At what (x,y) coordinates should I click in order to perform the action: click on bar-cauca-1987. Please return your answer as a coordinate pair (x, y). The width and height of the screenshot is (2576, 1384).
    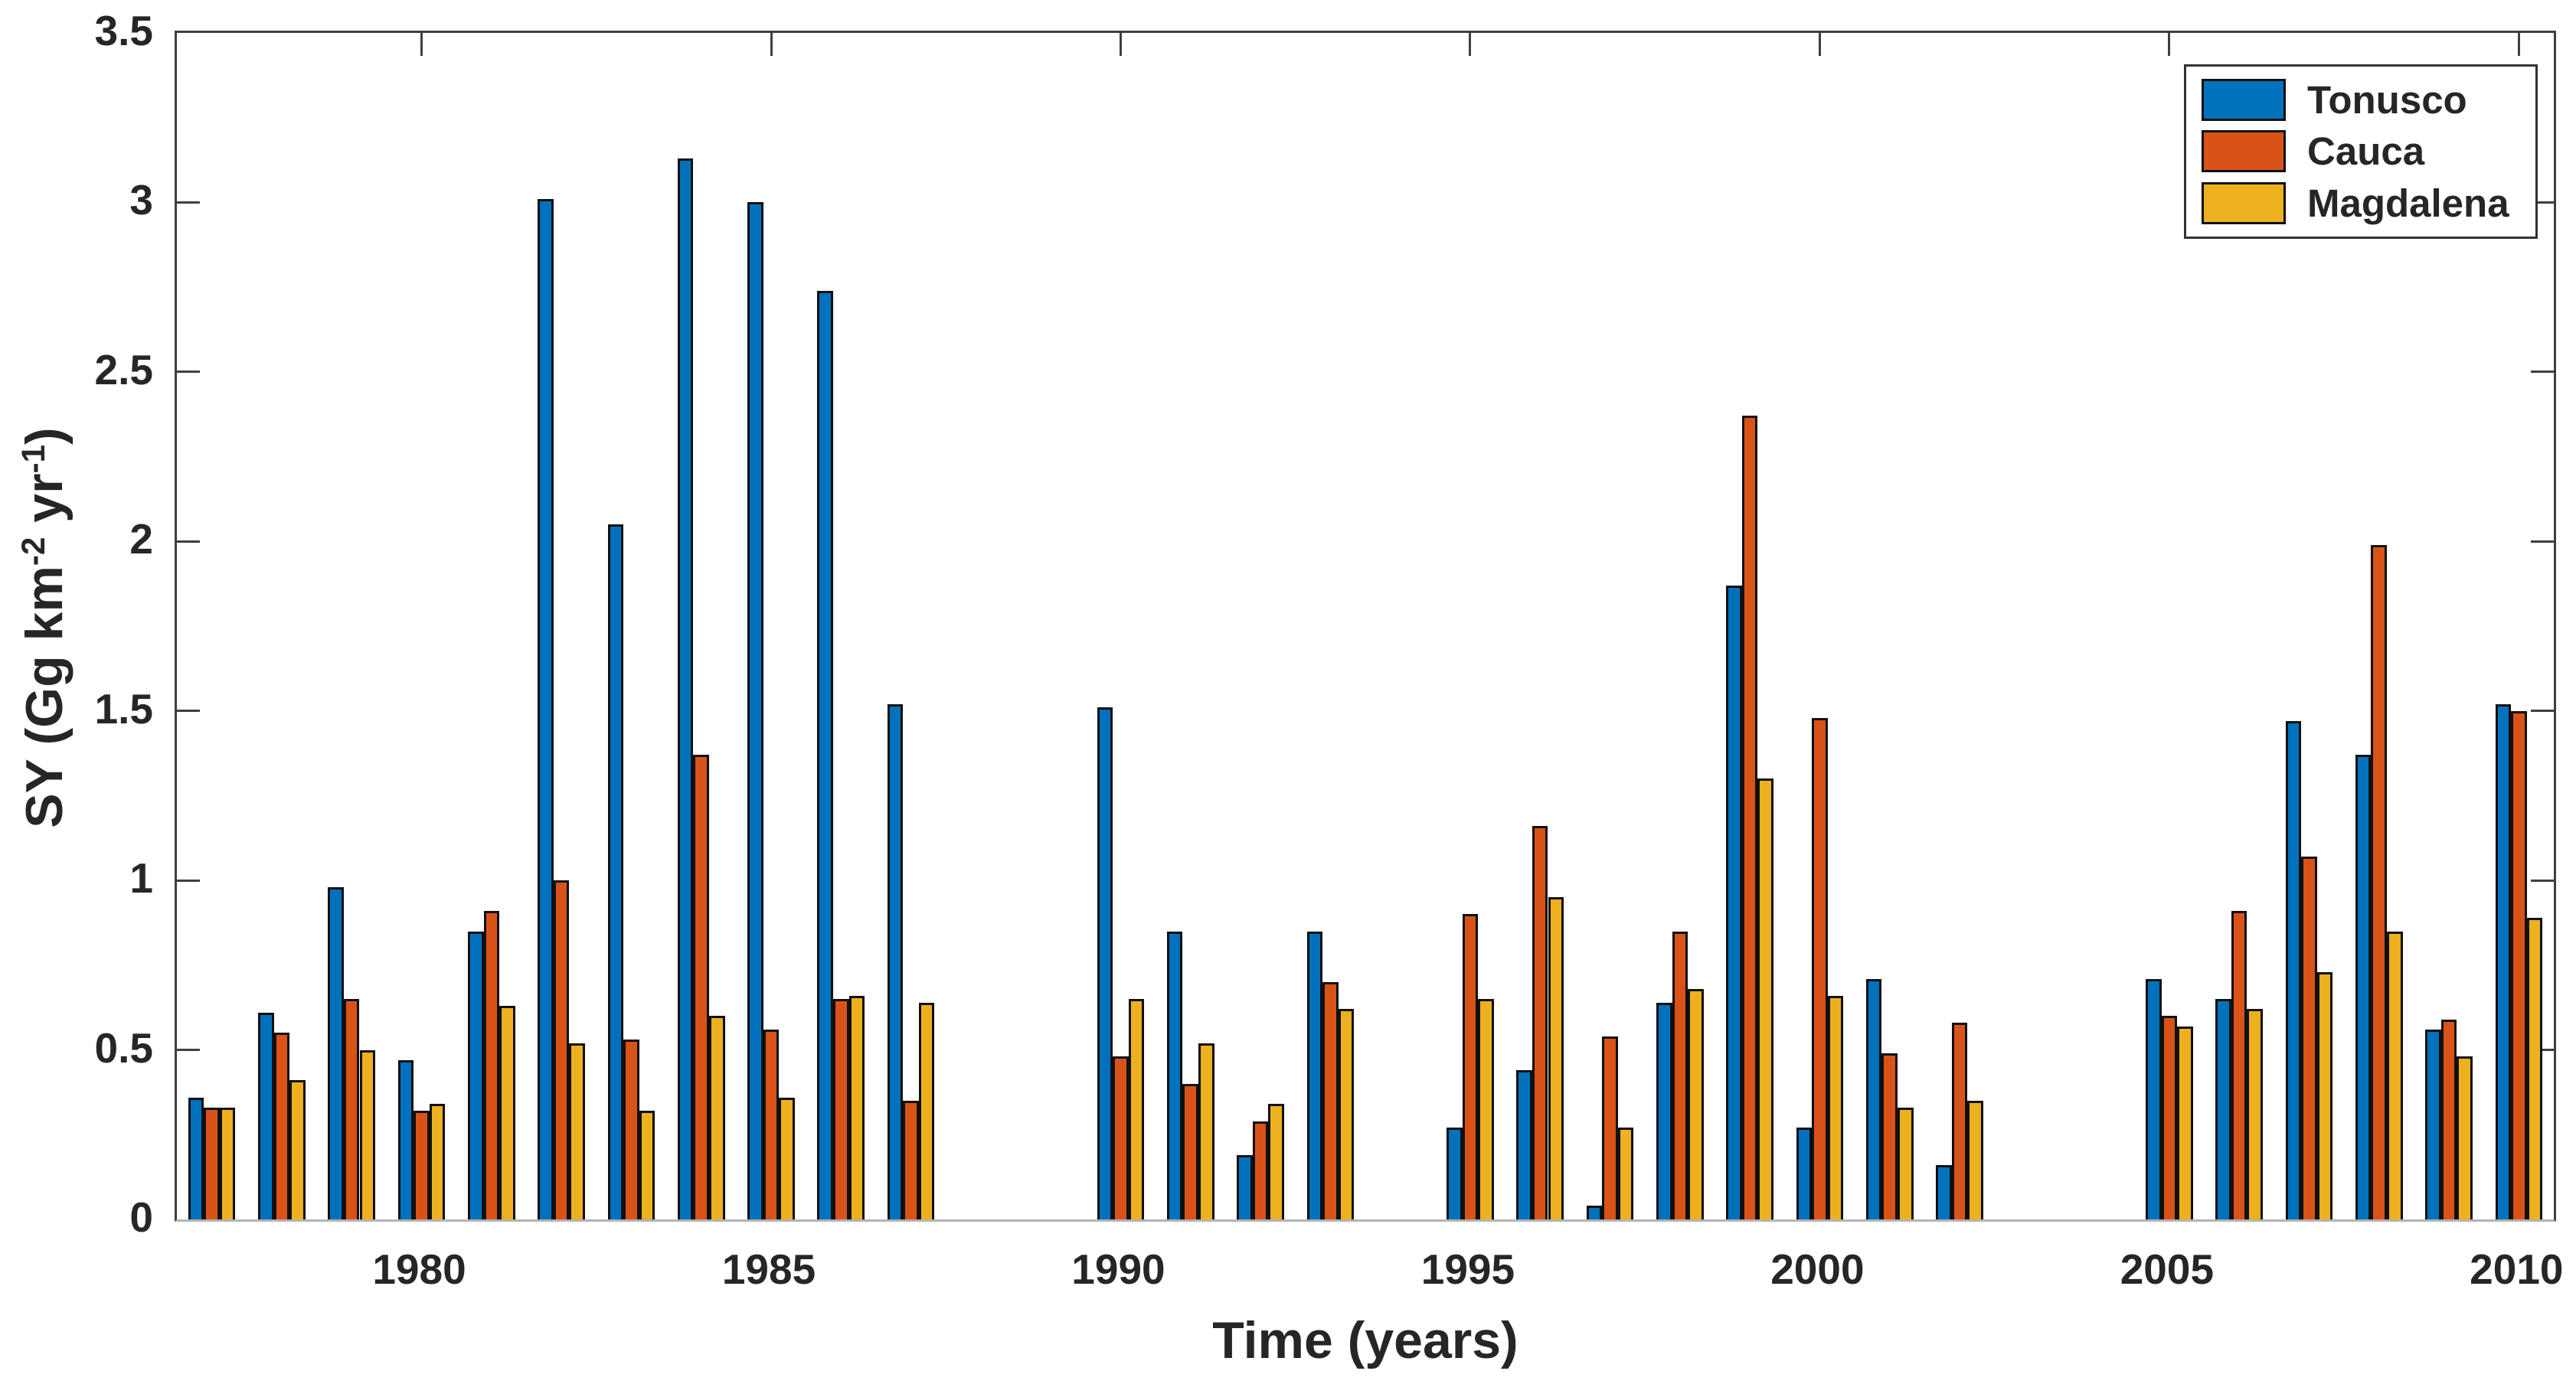
    Looking at the image, I should click on (911, 1160).